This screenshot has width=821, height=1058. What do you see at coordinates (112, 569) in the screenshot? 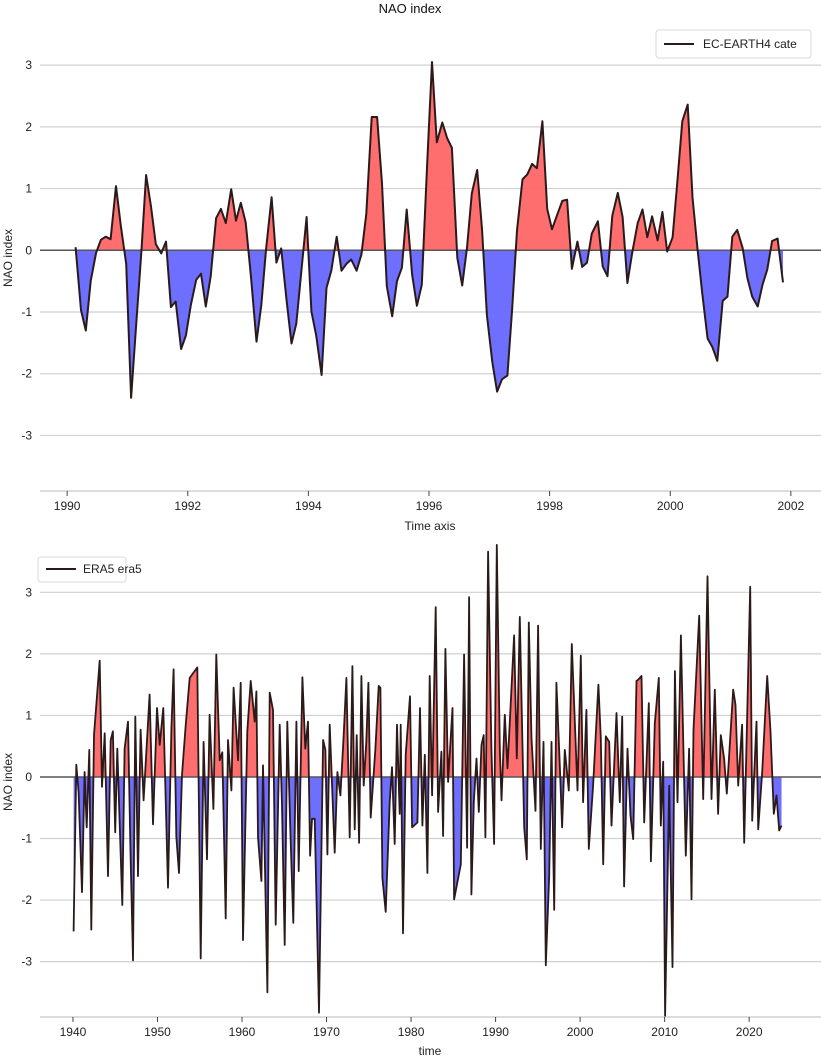
I see `legend-bottom-label: ERA5 era5` at bounding box center [112, 569].